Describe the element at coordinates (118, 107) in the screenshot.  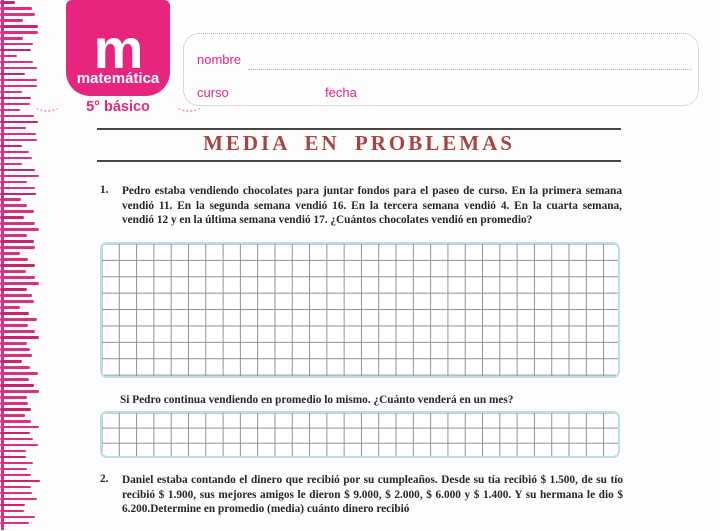
I see `grade-label: 5° básico` at that location.